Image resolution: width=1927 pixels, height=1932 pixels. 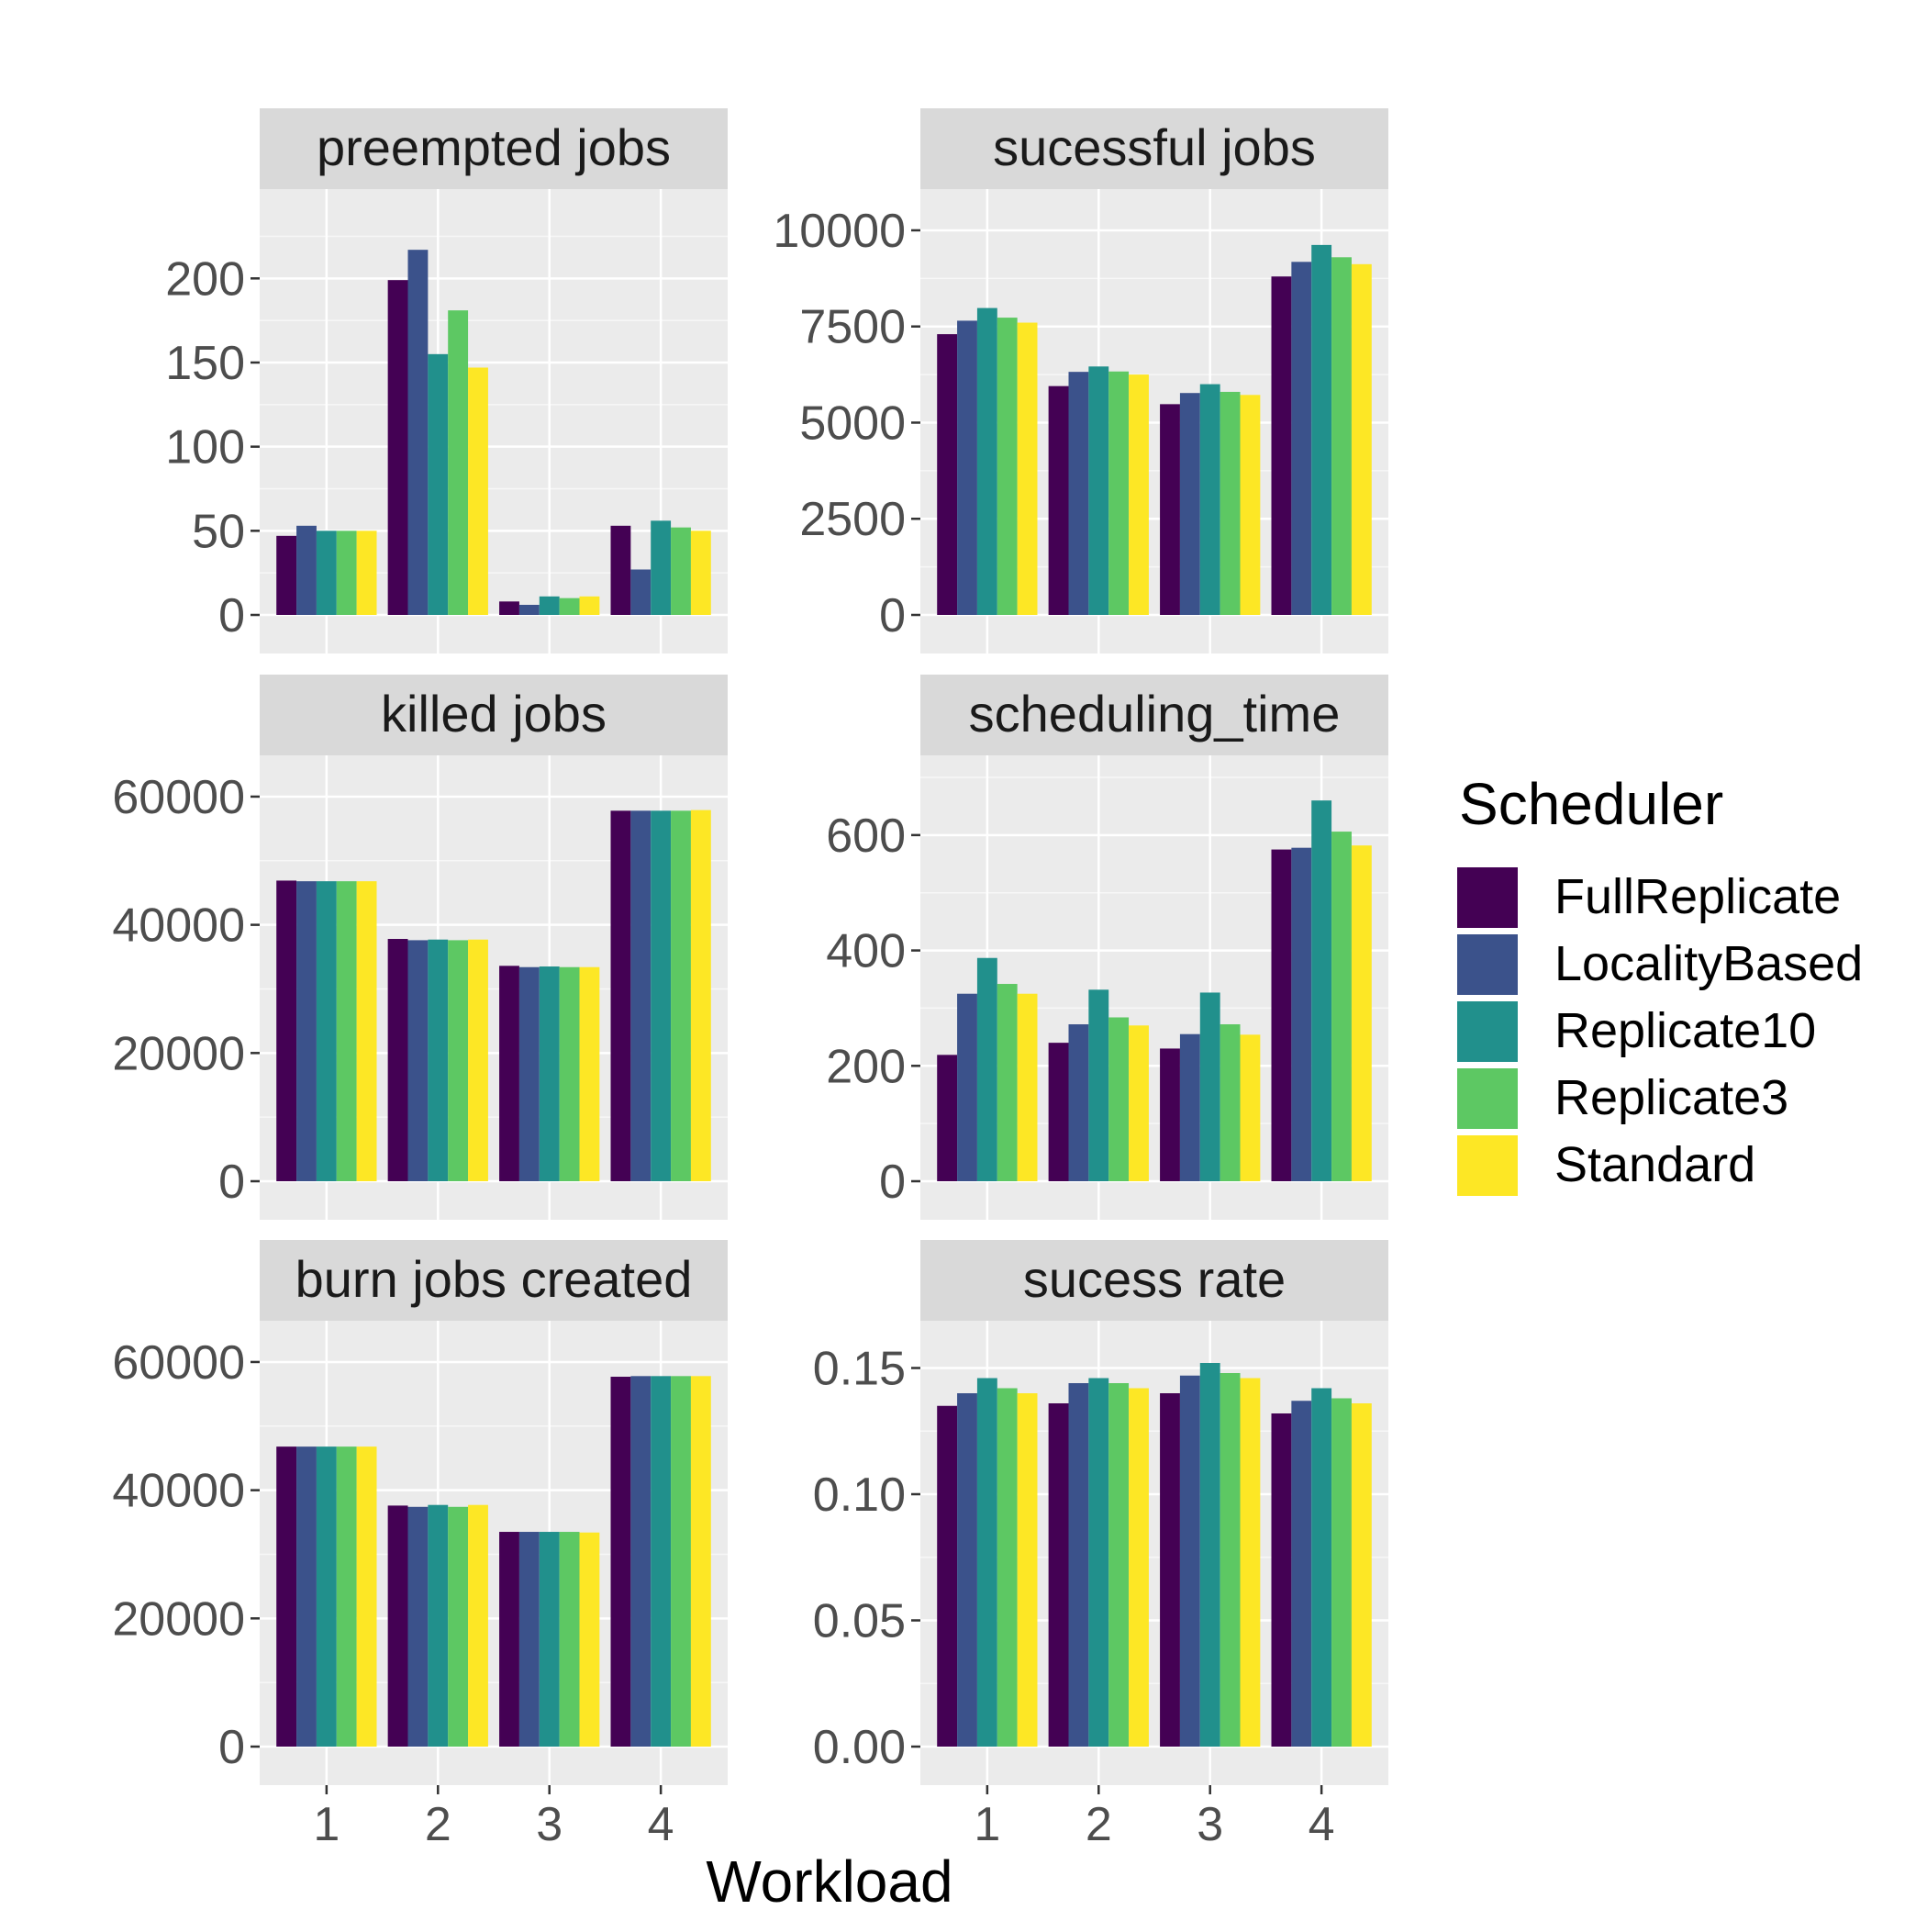 What do you see at coordinates (852, 327) in the screenshot?
I see `y-tick-label: 7500` at bounding box center [852, 327].